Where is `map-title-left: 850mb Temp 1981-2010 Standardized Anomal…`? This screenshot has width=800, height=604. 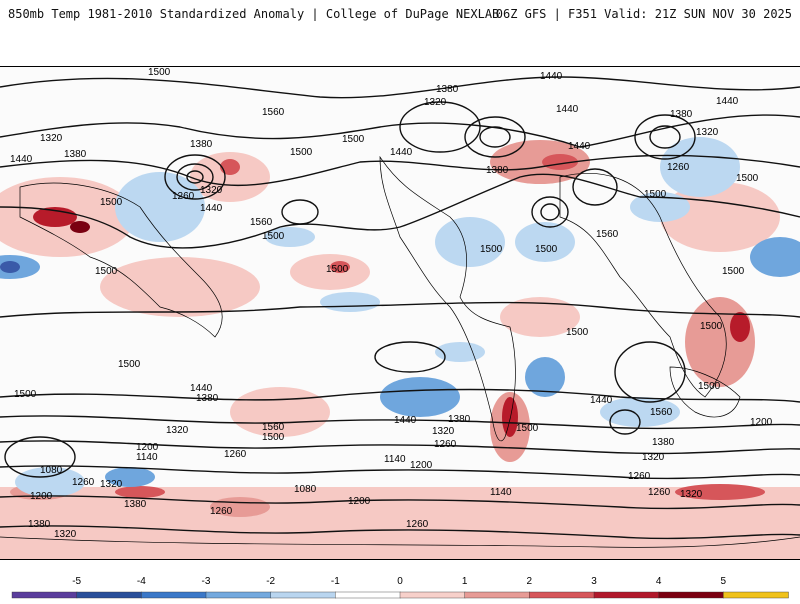 map-title-left: 850mb Temp 1981-2010 Standardized Anomal… is located at coordinates (254, 14).